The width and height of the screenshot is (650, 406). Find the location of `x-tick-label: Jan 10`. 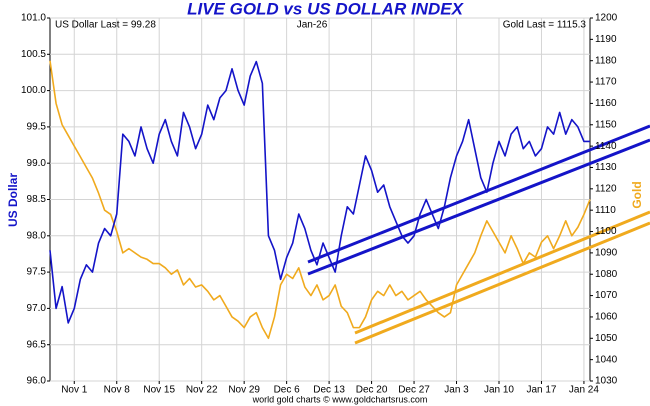

x-tick-label: Jan 10 is located at coordinates (499, 390).